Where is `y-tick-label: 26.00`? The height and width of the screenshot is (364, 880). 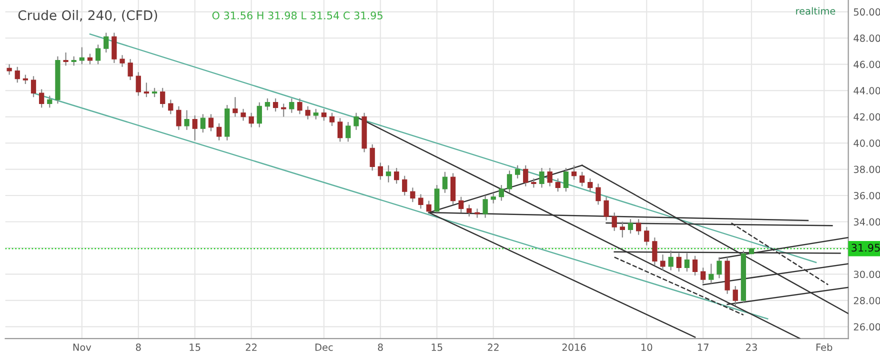
y-tick-label: 26.00 is located at coordinates (867, 327).